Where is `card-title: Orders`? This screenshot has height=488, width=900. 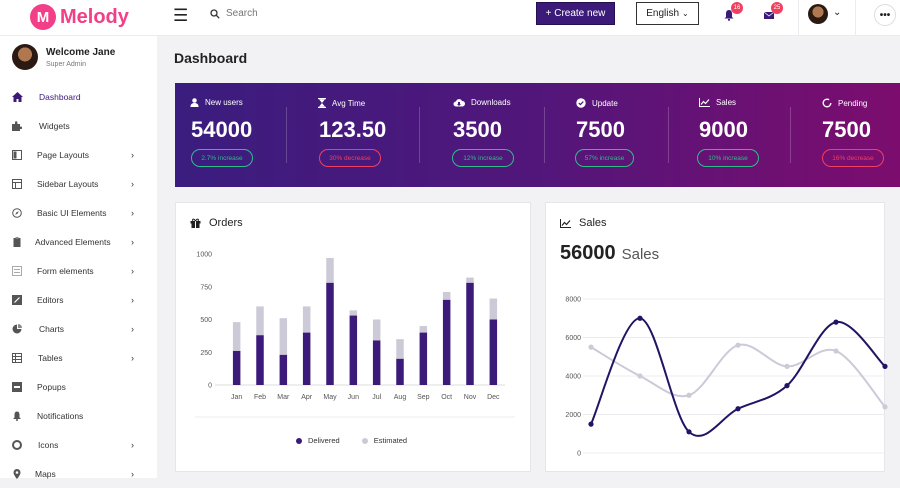 card-title: Orders is located at coordinates (226, 223).